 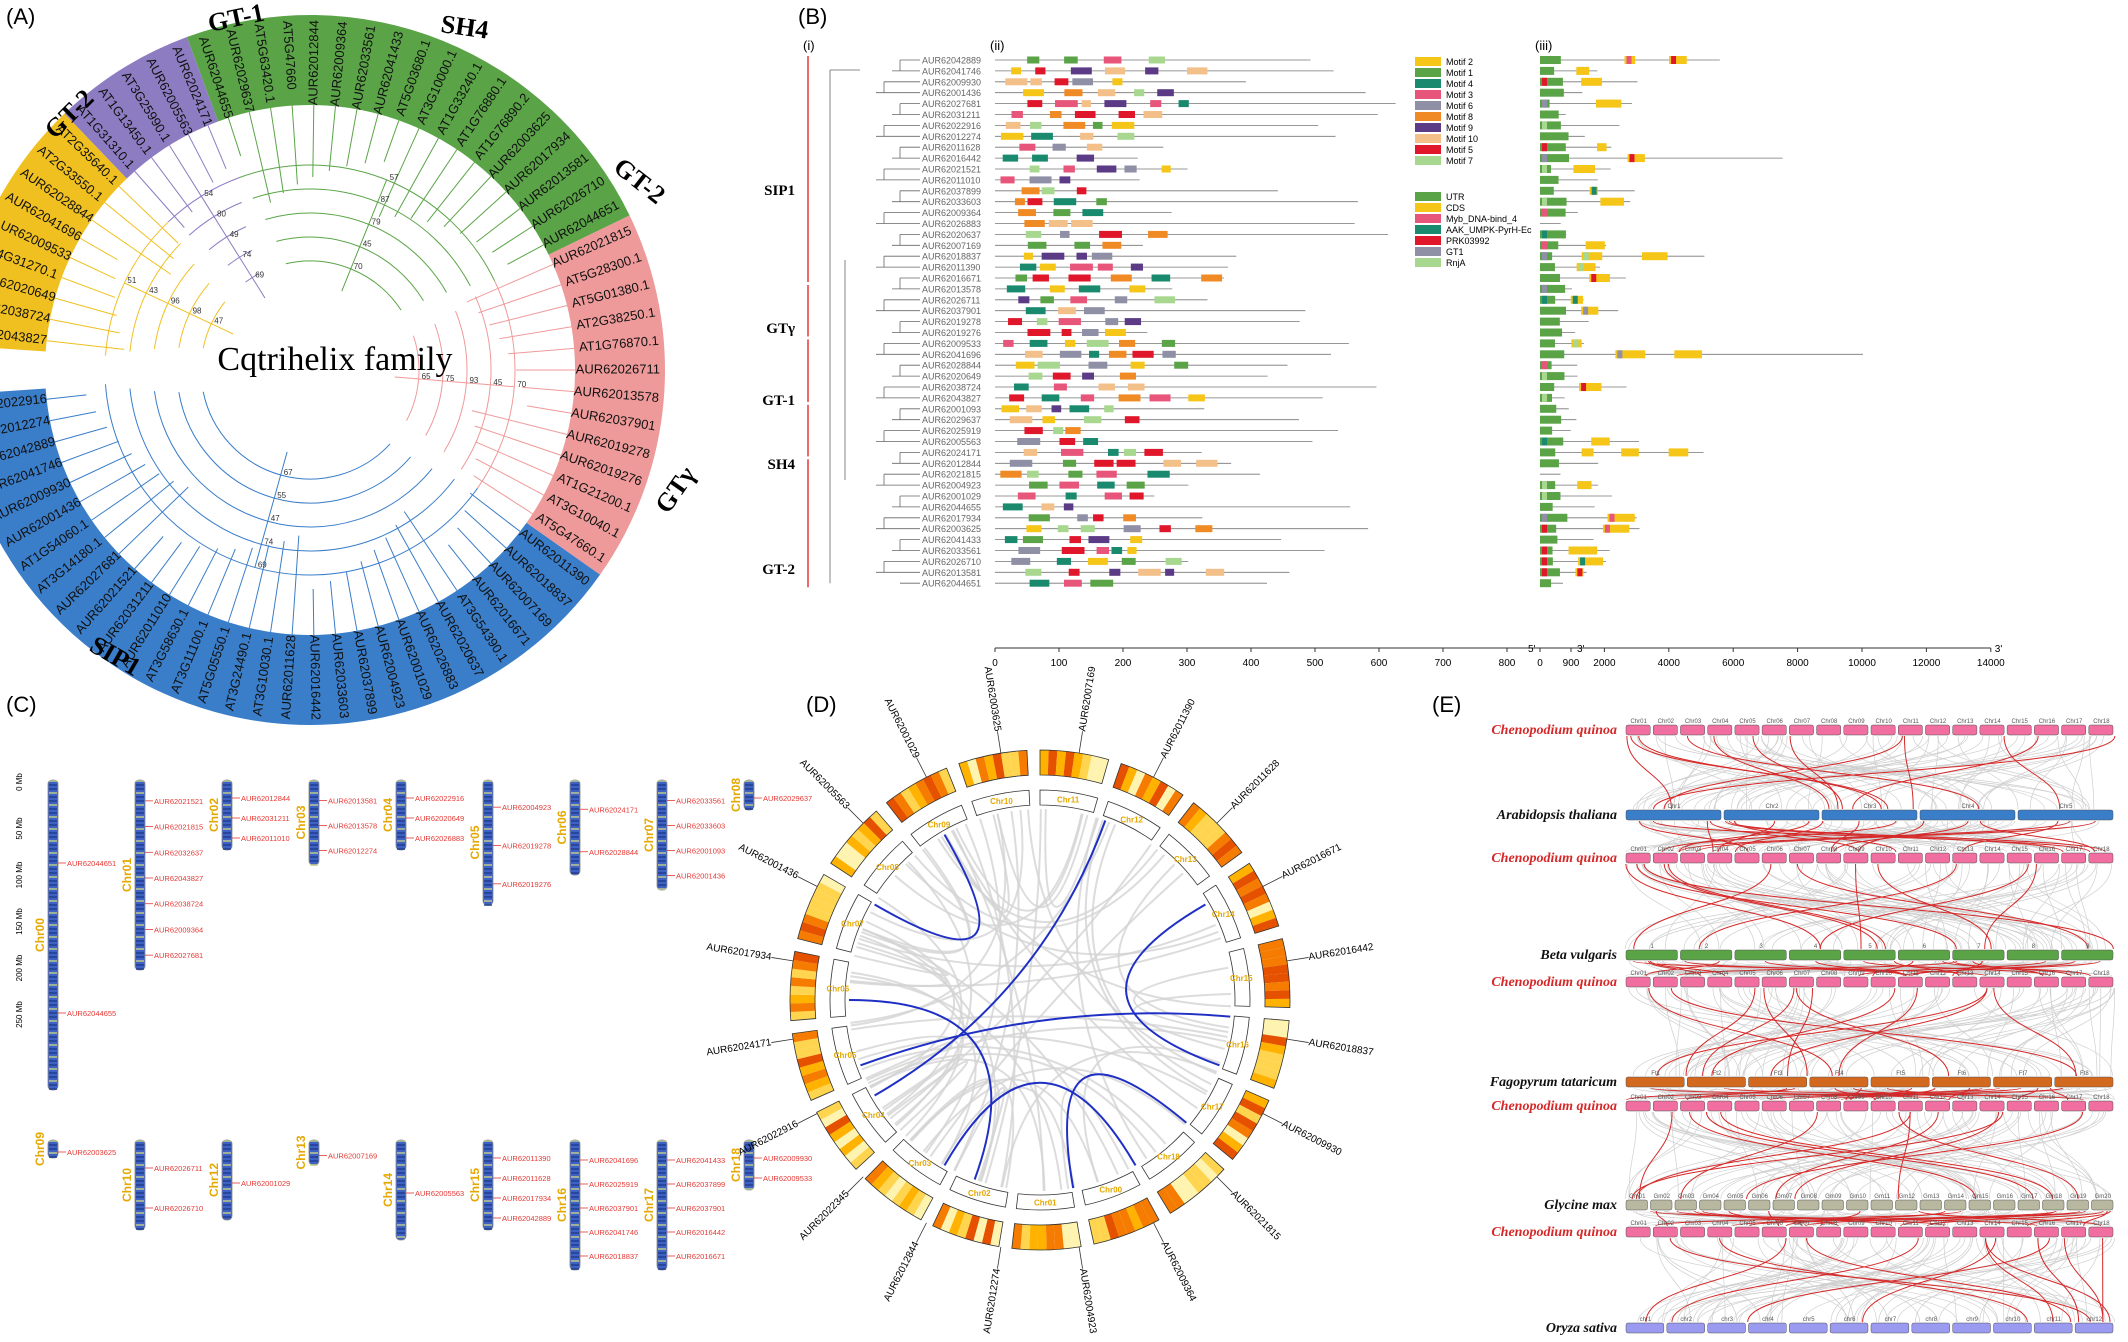 What do you see at coordinates (1462, 139) in the screenshot?
I see `legend-label: Motif 10` at bounding box center [1462, 139].